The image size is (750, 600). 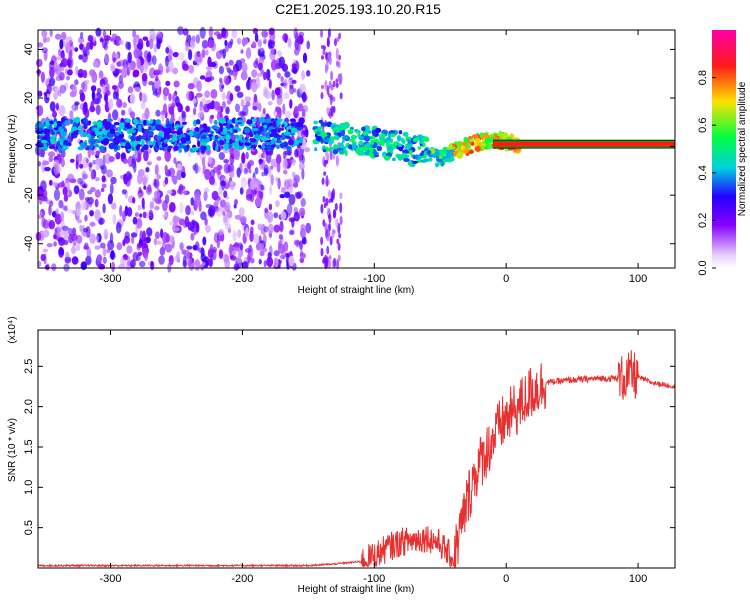 I want to click on snr-x-tick-label: 0, so click(x=506, y=579).